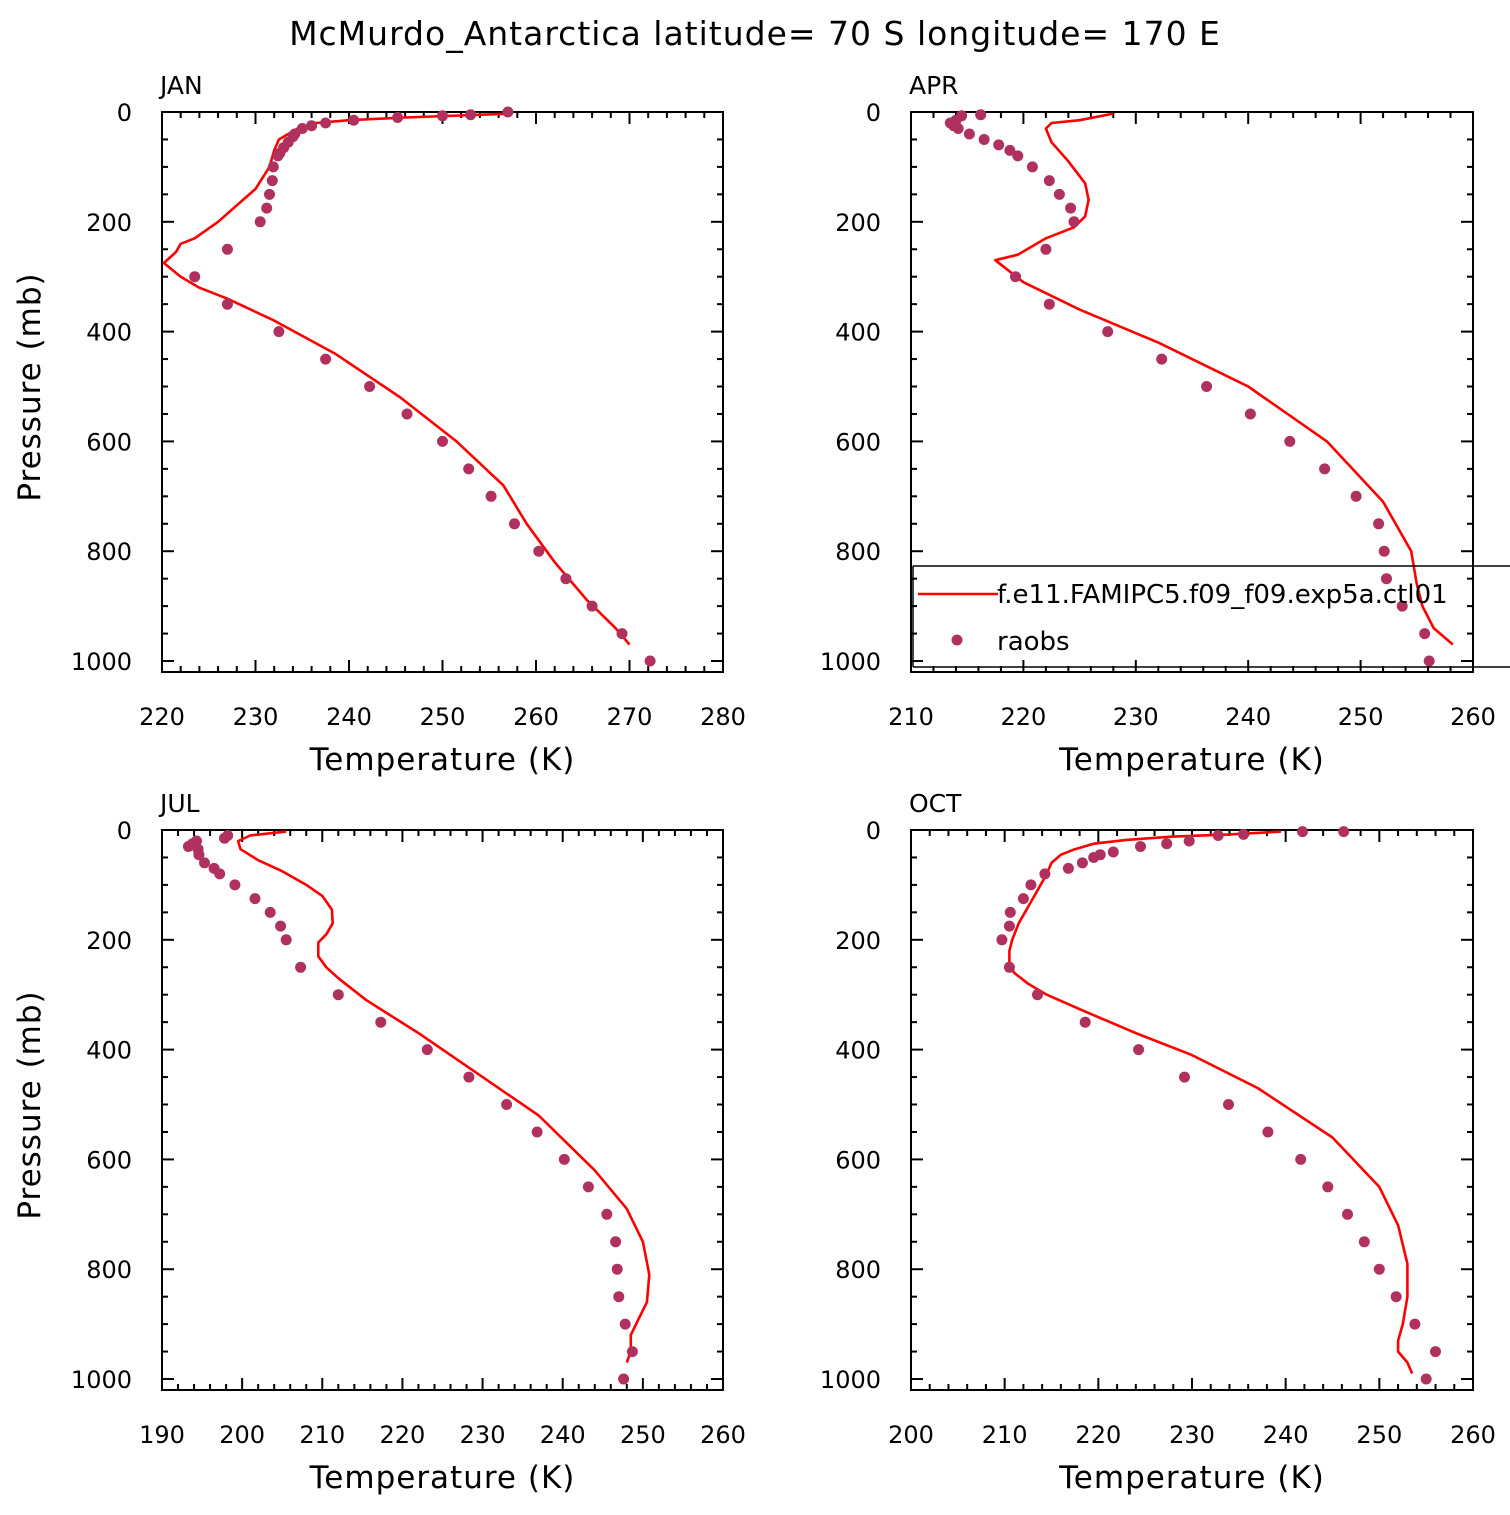 The width and height of the screenshot is (1510, 1515). Describe the element at coordinates (723, 717) in the screenshot. I see `x-tick-label: 280` at that location.